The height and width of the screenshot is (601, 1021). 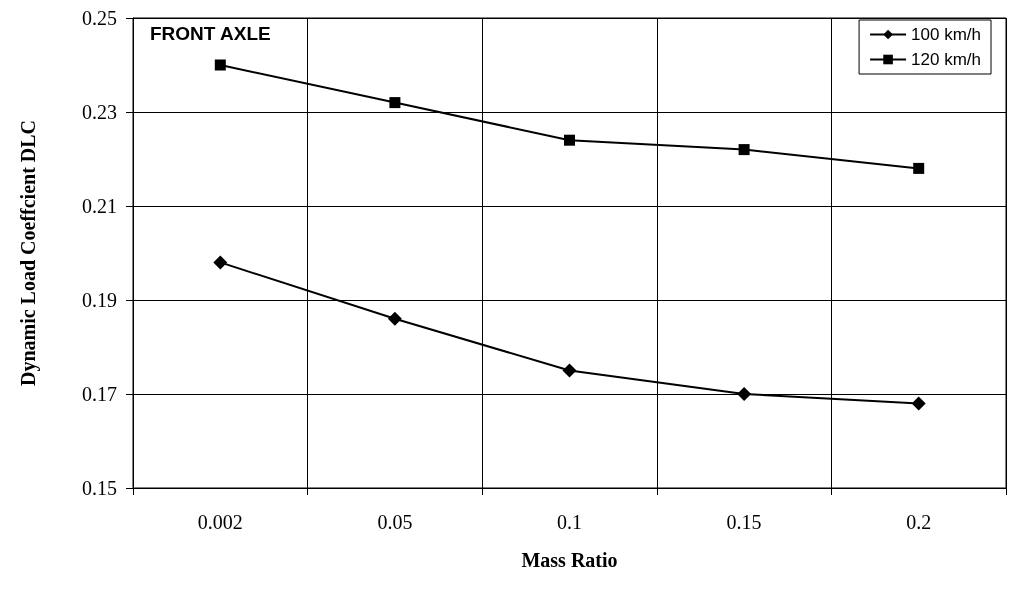 What do you see at coordinates (28, 253) in the screenshot?
I see `y-axis-title: Dynamic Load Coeffcient DLC` at bounding box center [28, 253].